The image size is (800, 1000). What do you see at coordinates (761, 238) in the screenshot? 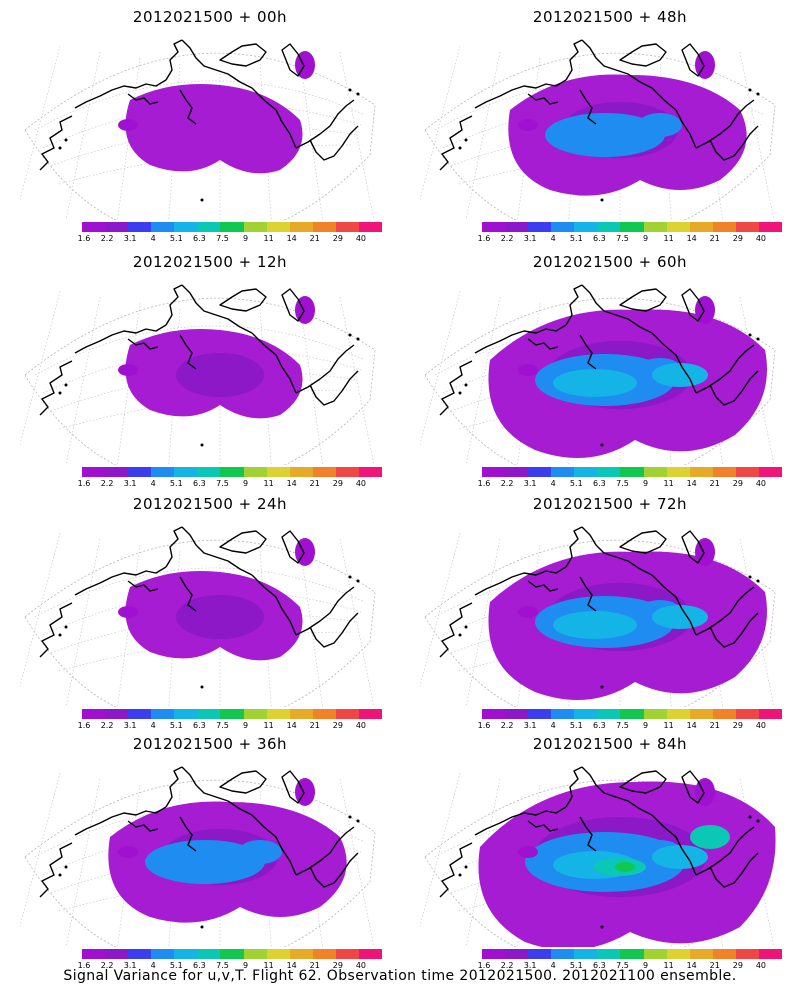
I see `colorbar-label: 40` at bounding box center [761, 238].